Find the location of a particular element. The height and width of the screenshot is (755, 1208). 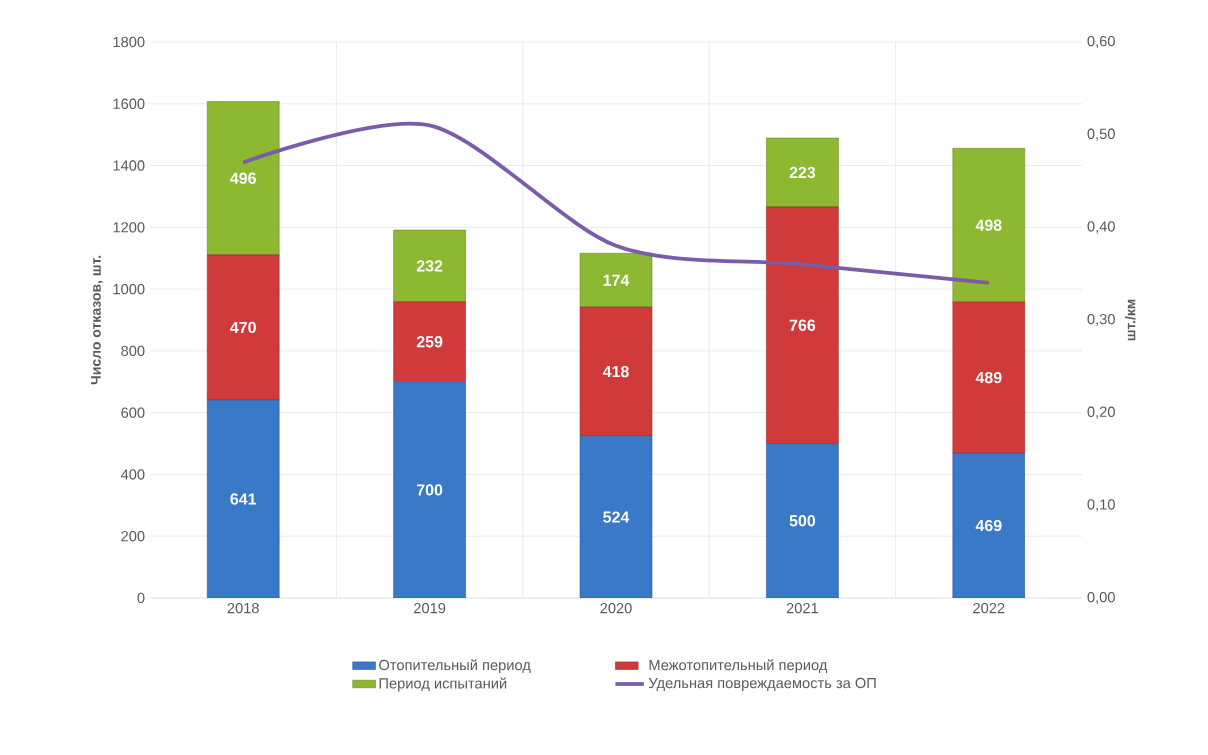

data-label: 498 is located at coordinates (988, 225).